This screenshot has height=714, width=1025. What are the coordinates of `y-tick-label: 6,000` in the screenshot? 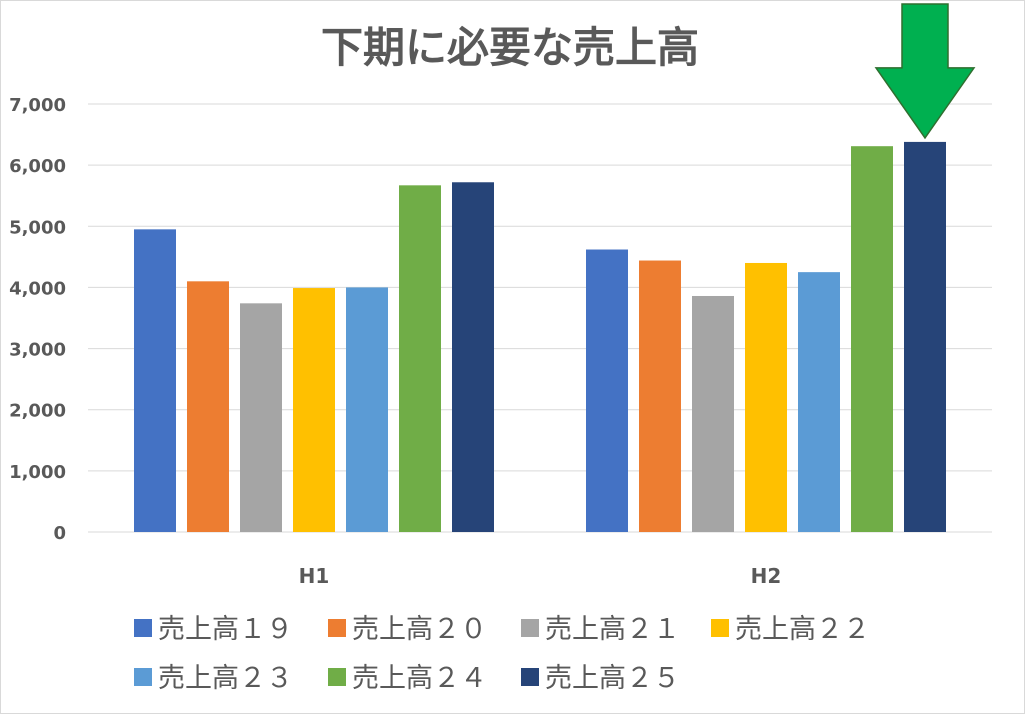 It's located at (37, 166).